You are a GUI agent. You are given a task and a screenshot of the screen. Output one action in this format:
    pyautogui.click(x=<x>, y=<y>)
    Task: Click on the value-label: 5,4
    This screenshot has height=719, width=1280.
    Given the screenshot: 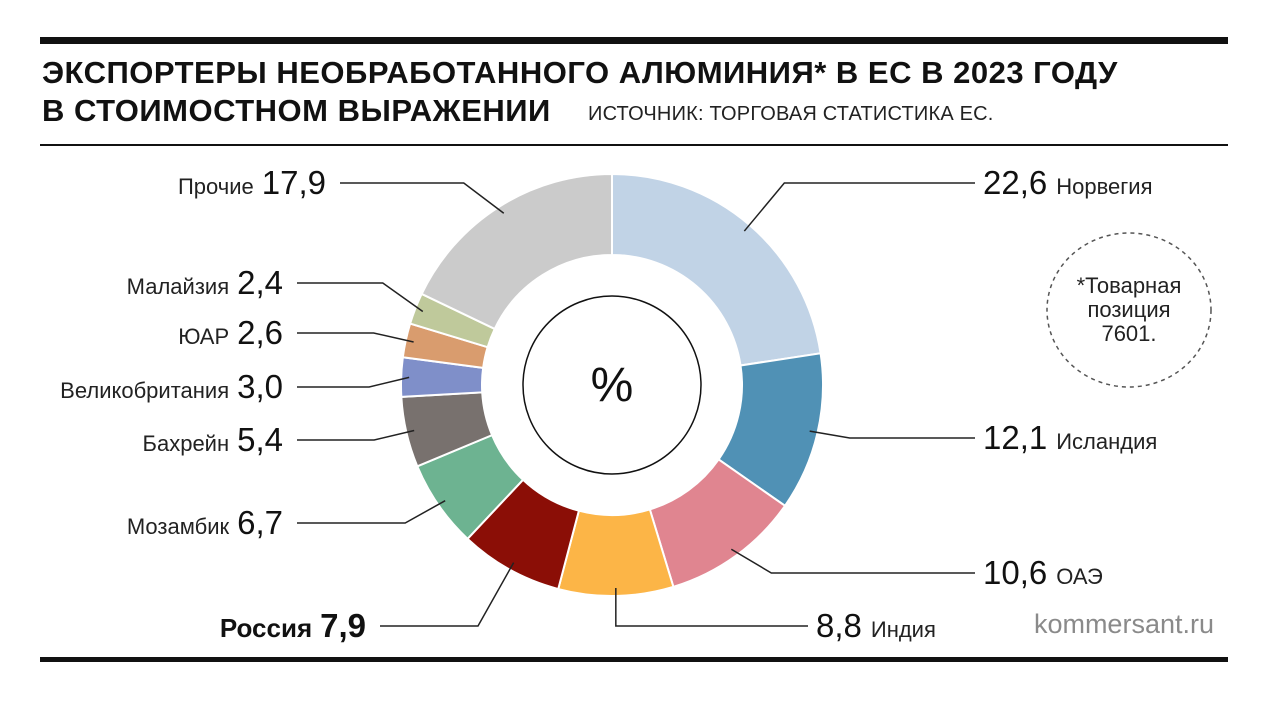 What is the action you would take?
    pyautogui.click(x=260, y=439)
    